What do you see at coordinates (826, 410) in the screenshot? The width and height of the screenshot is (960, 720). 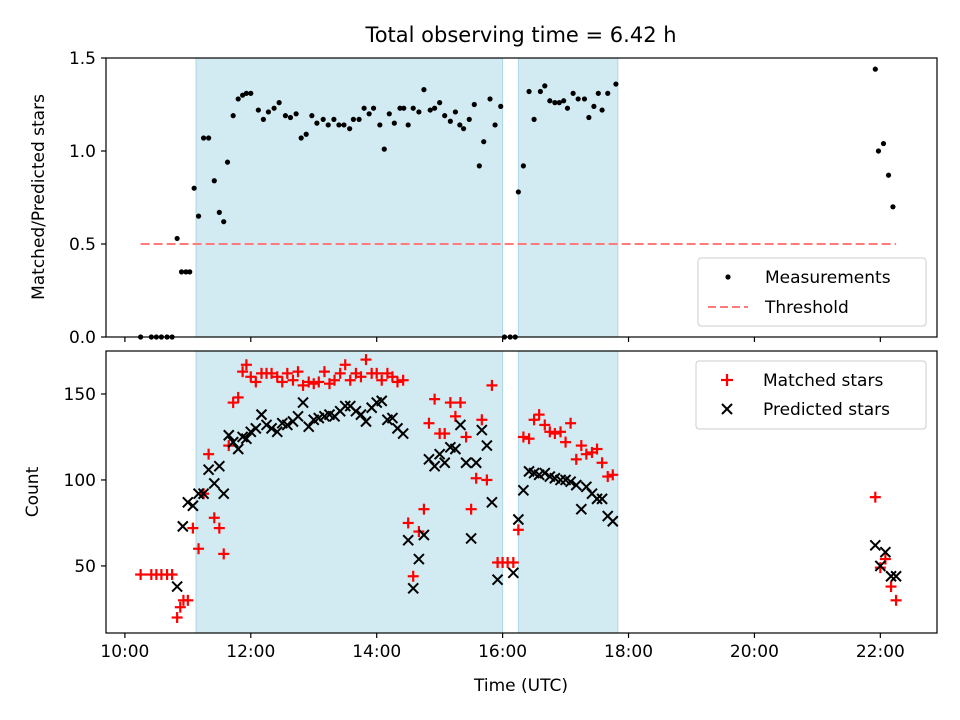 I see `predicted-legend-label: Predicted stars` at bounding box center [826, 410].